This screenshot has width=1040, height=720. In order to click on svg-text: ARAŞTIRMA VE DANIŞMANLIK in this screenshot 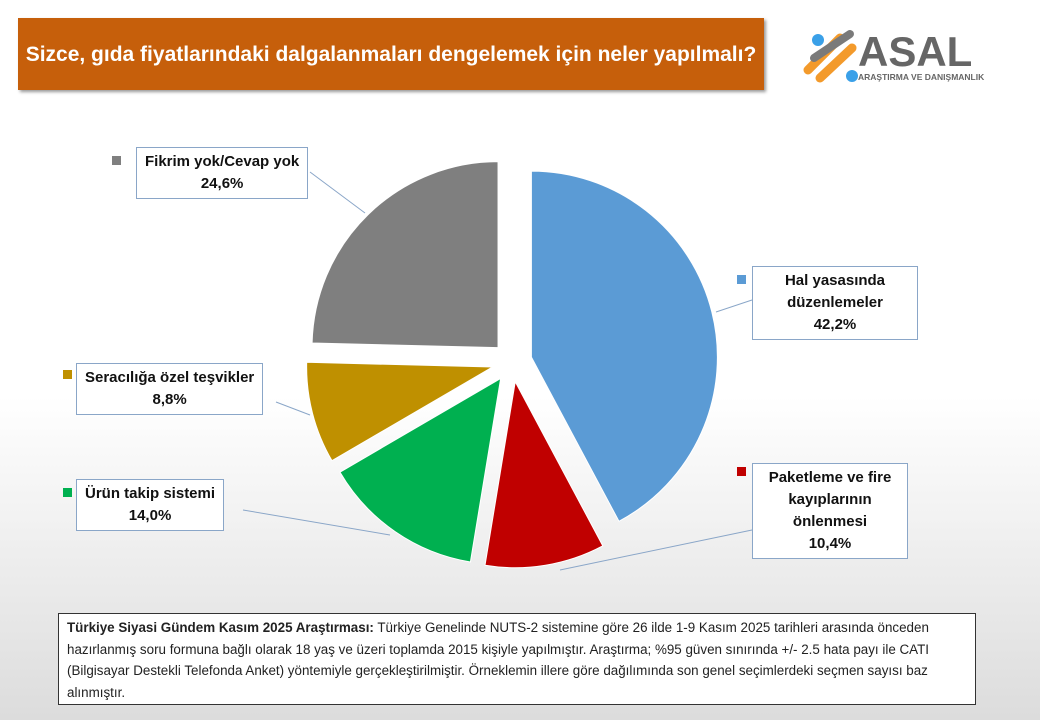, I will do `click(921, 77)`.